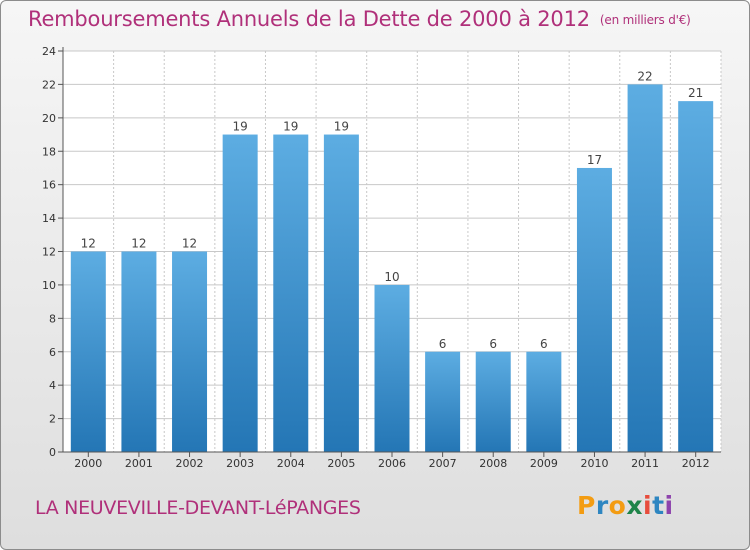 Image resolution: width=750 pixels, height=550 pixels. What do you see at coordinates (139, 463) in the screenshot?
I see `x-tick-label: 2001` at bounding box center [139, 463].